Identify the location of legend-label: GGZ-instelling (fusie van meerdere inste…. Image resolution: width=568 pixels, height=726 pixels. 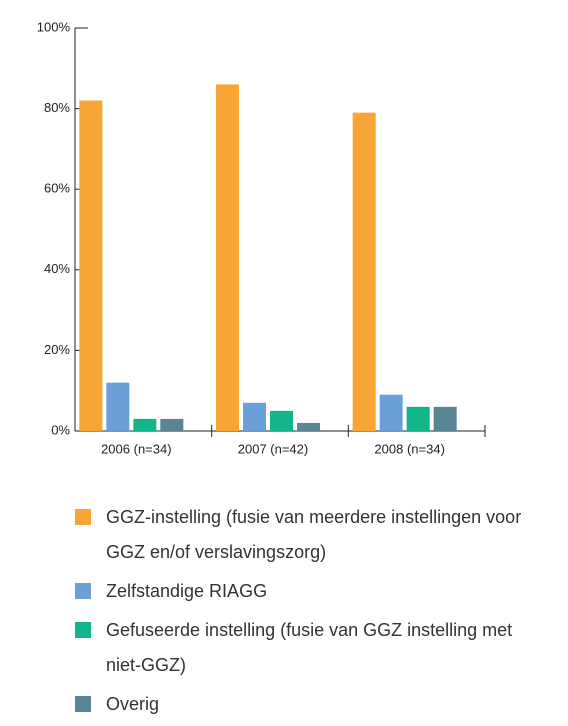
(314, 534).